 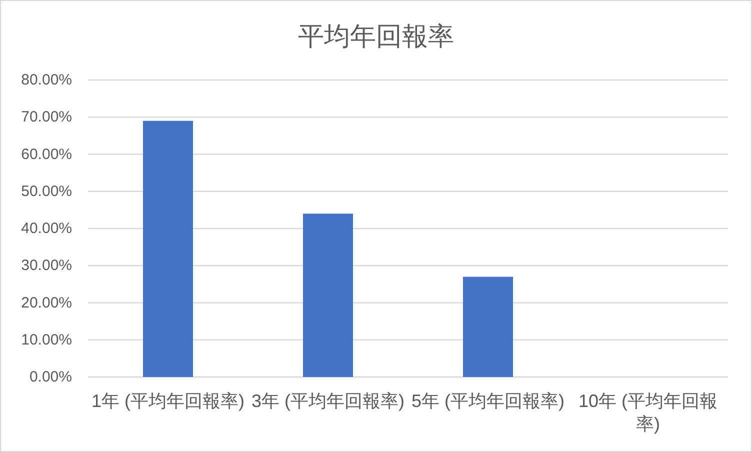 What do you see at coordinates (376, 36) in the screenshot?
I see `chart-title: 平均年回報率` at bounding box center [376, 36].